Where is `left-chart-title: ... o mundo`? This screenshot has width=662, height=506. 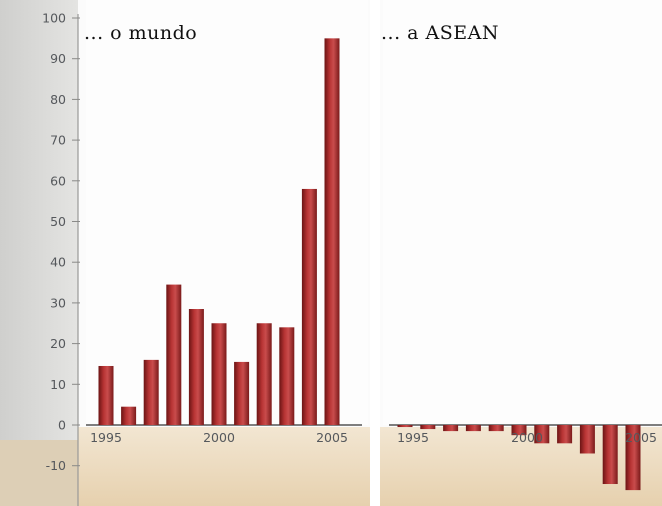
left-chart-title: ... o mundo is located at coordinates (140, 33).